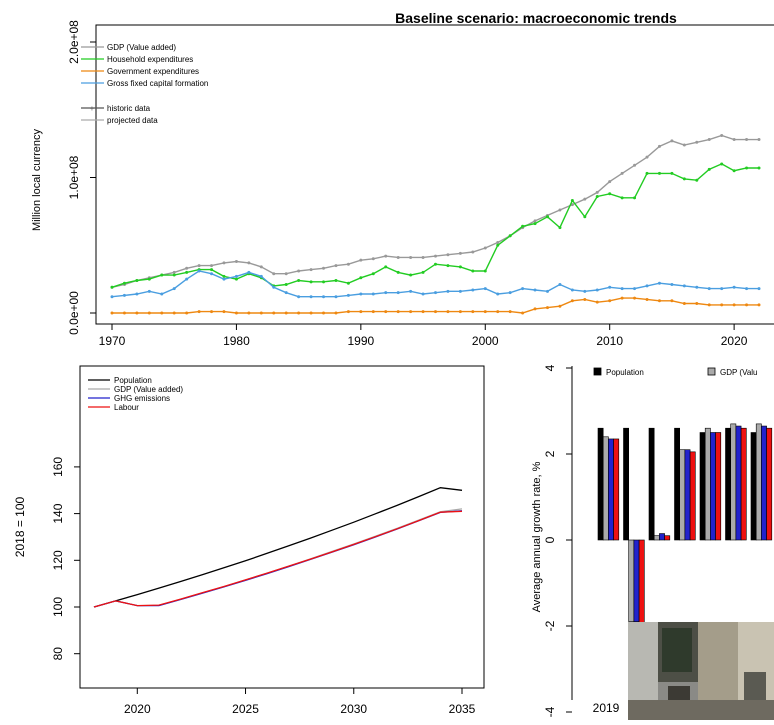 The image size is (774, 725). Describe the element at coordinates (606, 708) in the screenshot. I see `x-tick-label: 2019` at that location.